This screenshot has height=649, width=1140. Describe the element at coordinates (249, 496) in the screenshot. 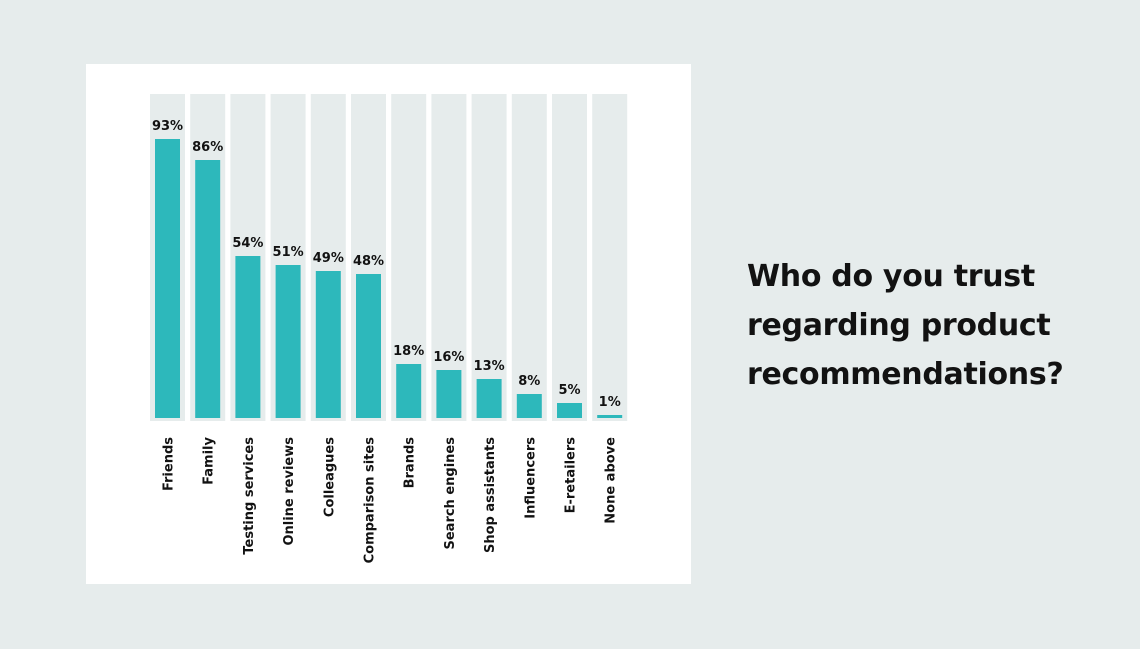

I see `category-label-testing-services: Testing services` at that location.